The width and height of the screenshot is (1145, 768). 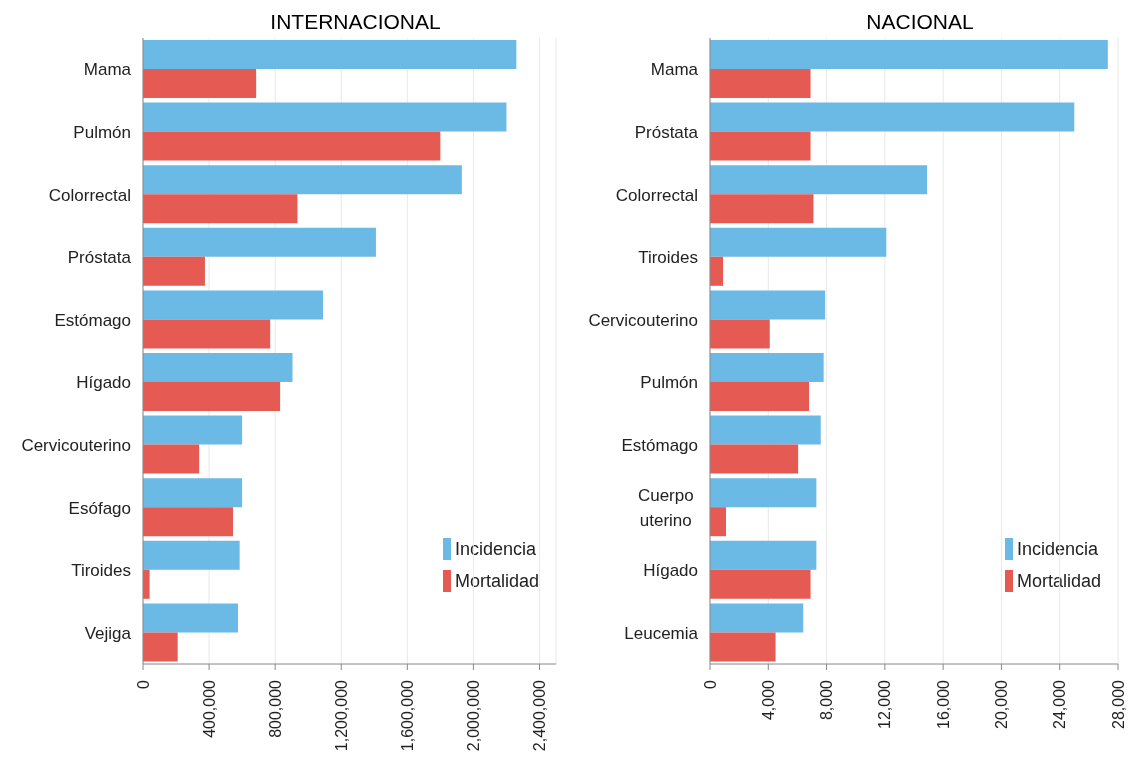 I want to click on chart-title: NACIONAL, so click(x=920, y=22).